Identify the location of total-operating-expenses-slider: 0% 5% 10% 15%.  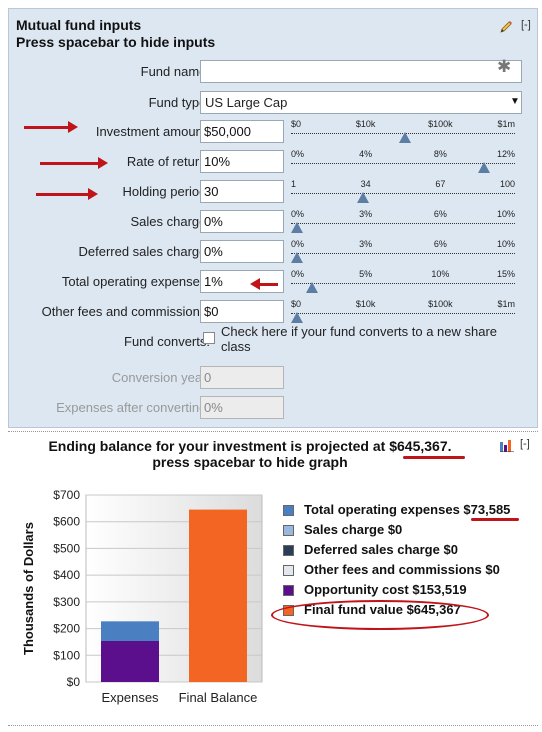
(403, 283).